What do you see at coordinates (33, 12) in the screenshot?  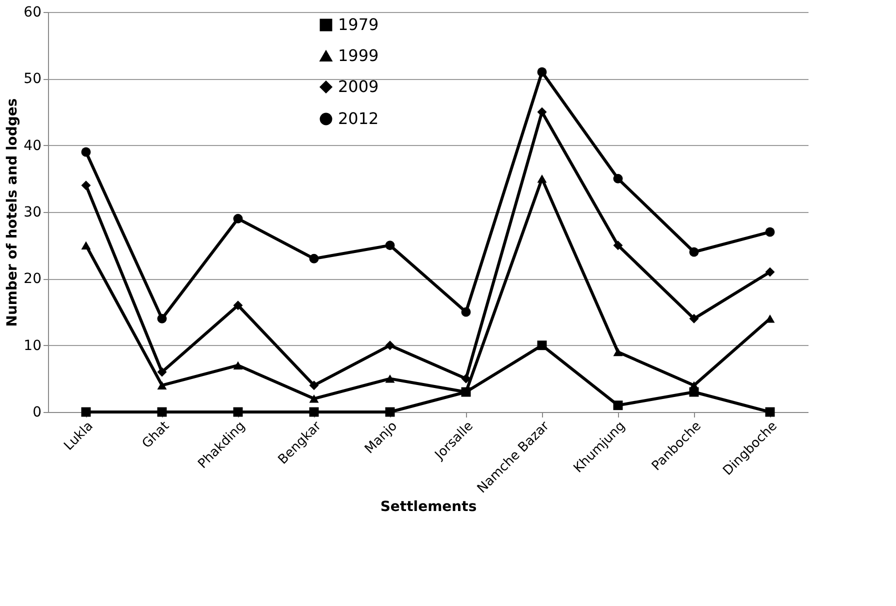 I see `y-tick-label: 60` at bounding box center [33, 12].